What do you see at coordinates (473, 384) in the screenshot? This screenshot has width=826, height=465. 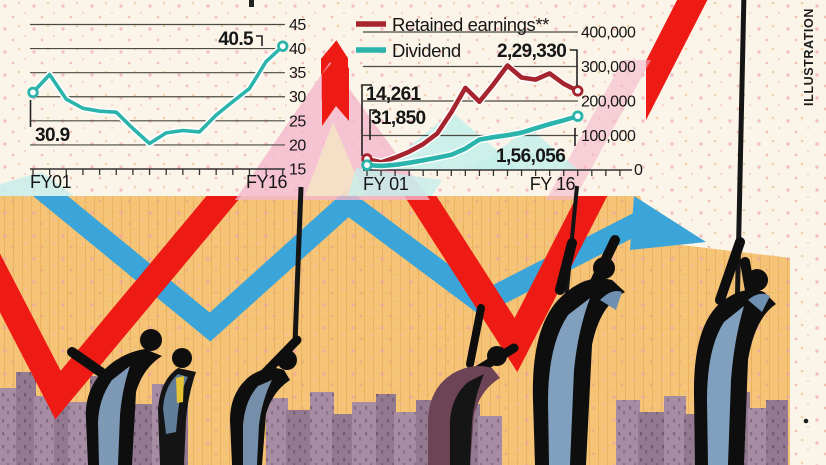 I see `figure-3-holding-red-v` at bounding box center [473, 384].